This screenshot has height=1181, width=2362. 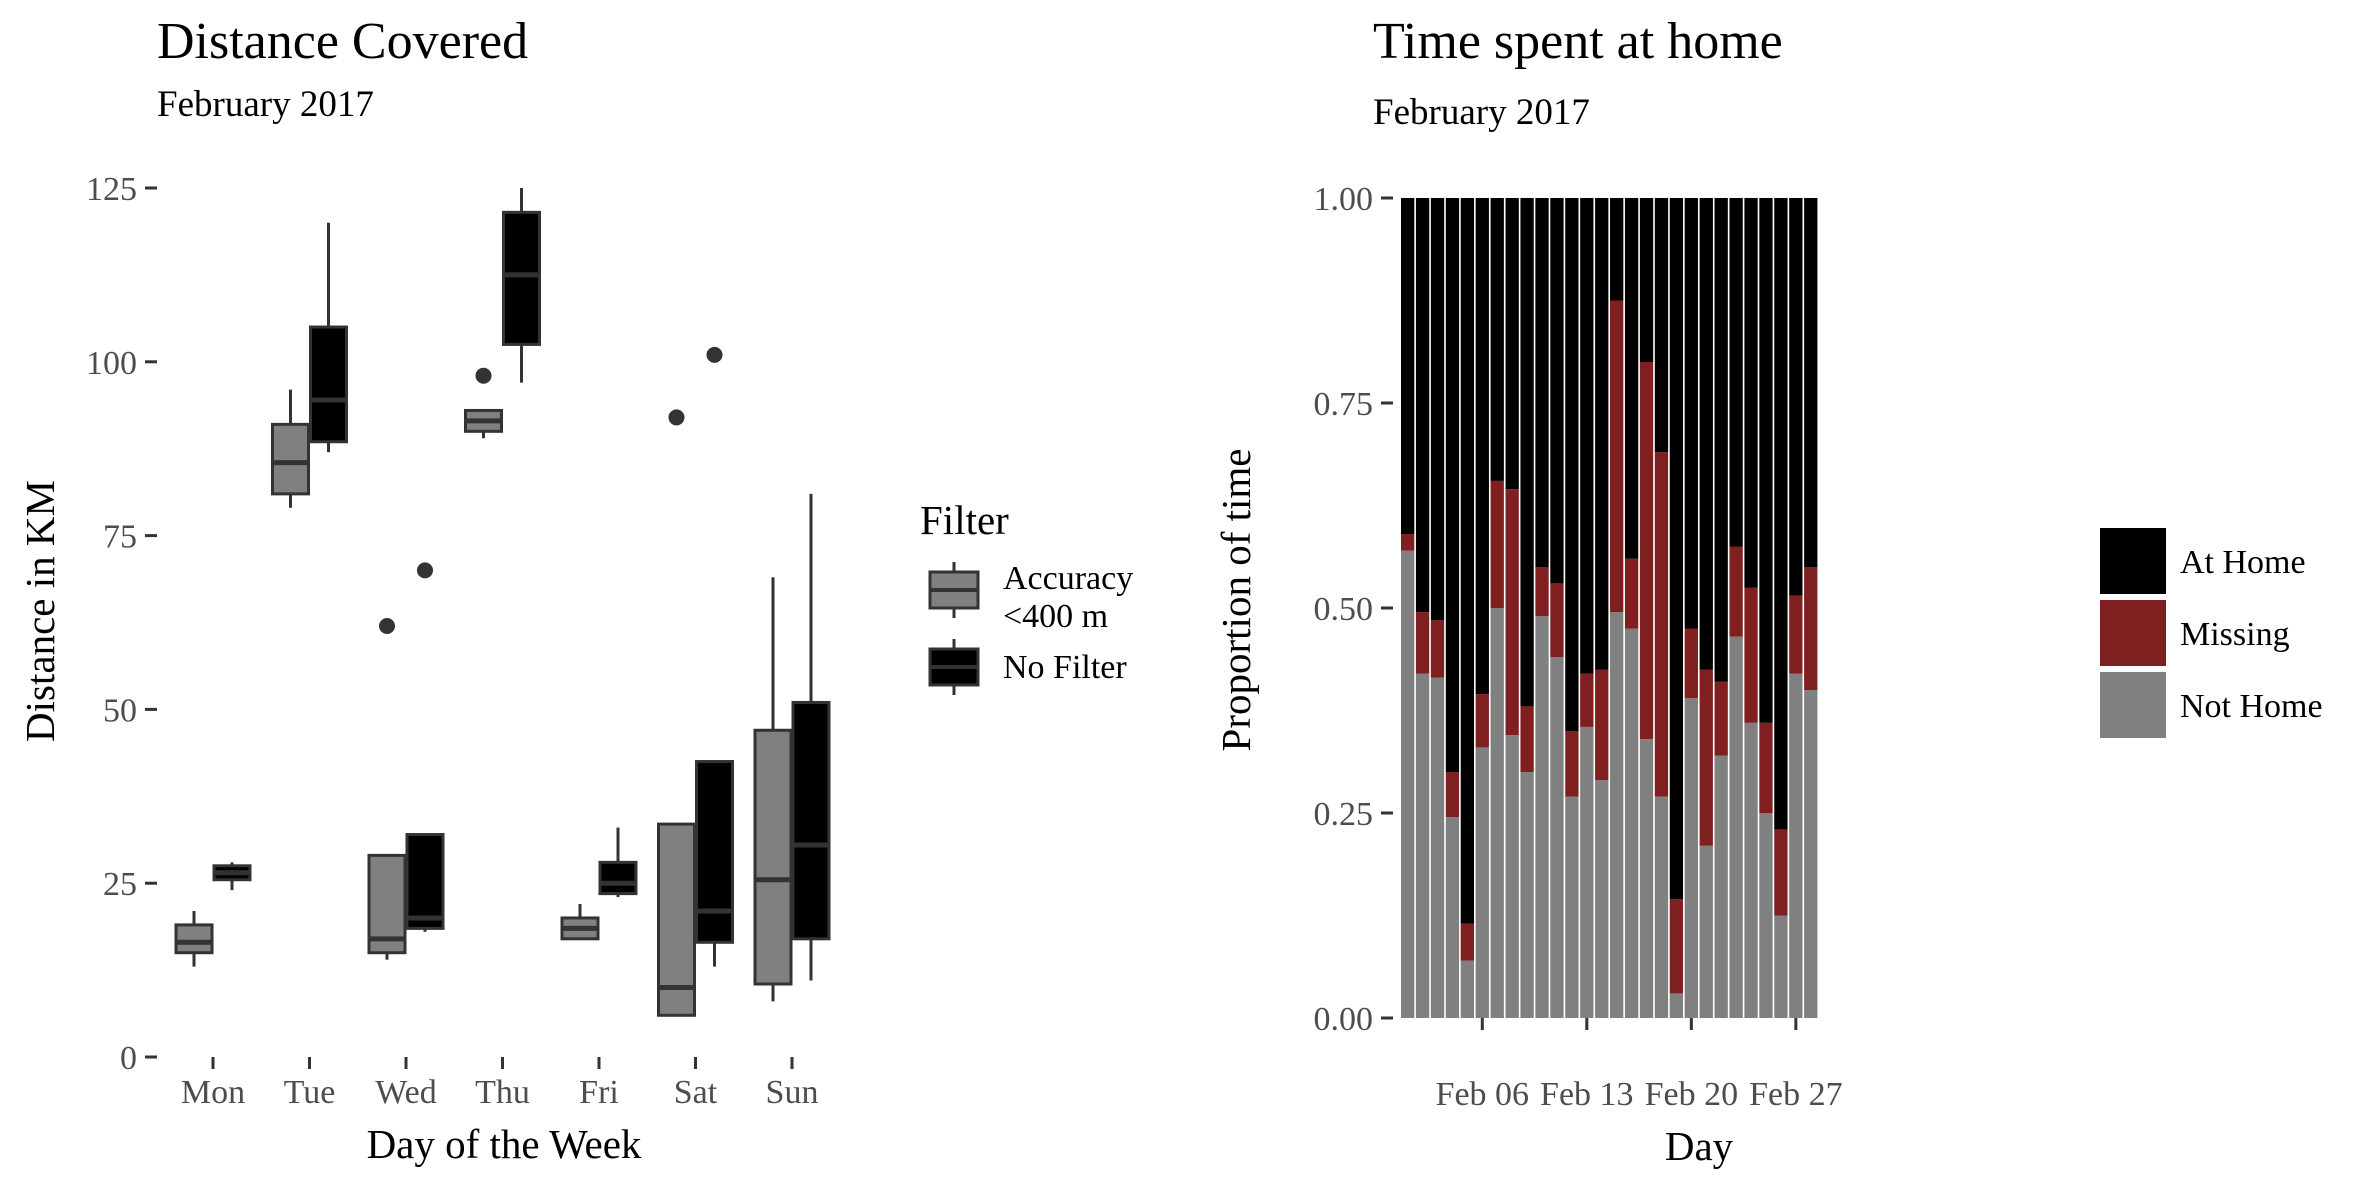 What do you see at coordinates (120, 884) in the screenshot?
I see `y-tick-label: 25` at bounding box center [120, 884].